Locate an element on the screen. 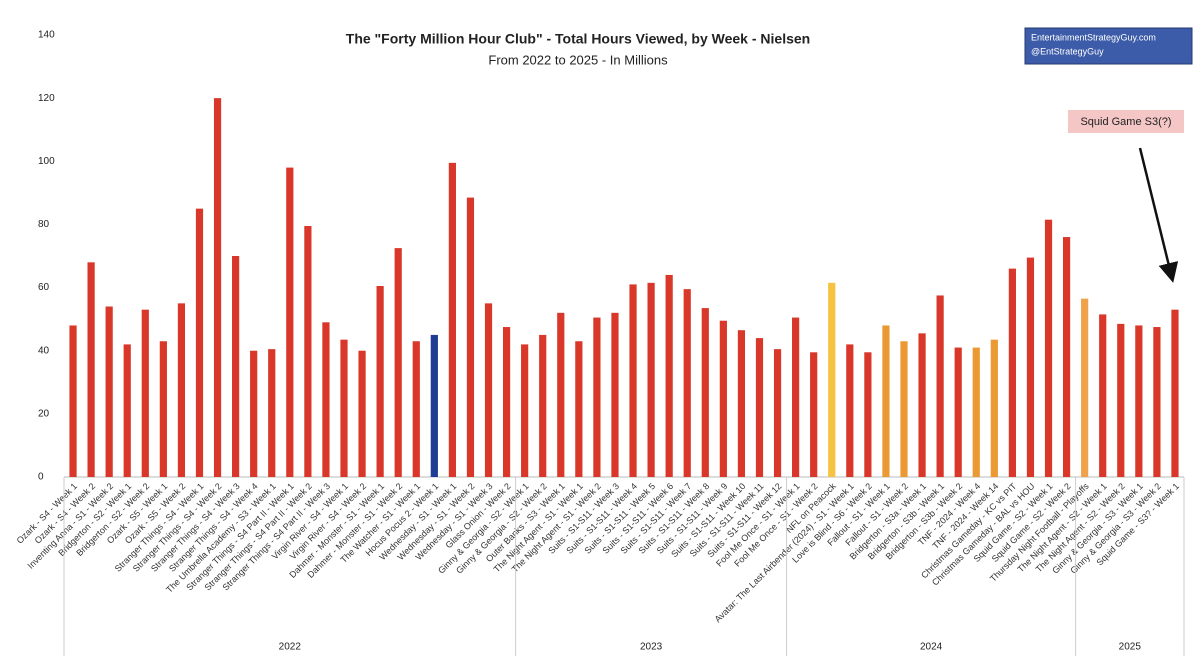  source-text: EntertainmentStrategyGuy.com is located at coordinates (1093, 37).